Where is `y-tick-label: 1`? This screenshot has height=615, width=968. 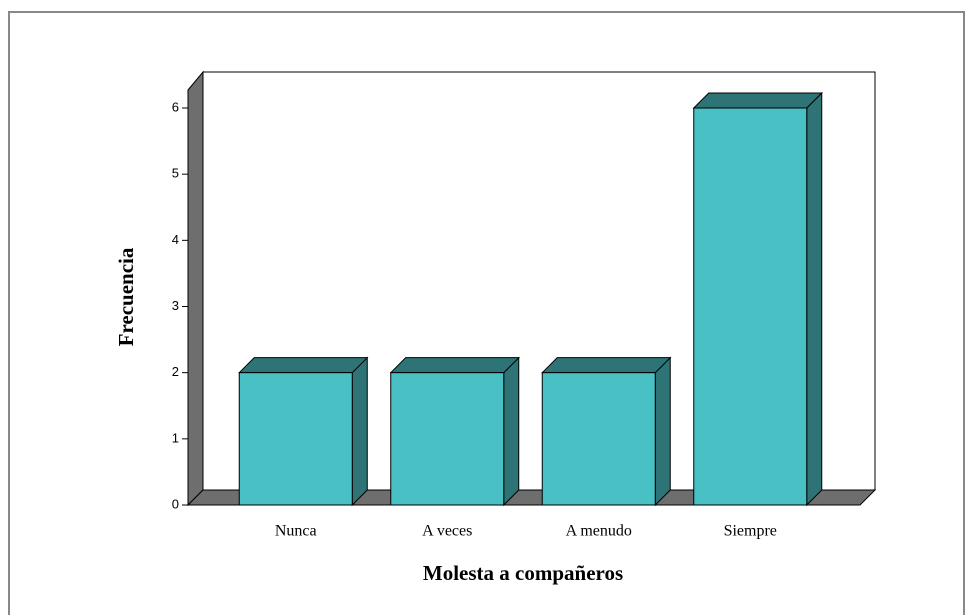 y-tick-label: 1 is located at coordinates (175, 437).